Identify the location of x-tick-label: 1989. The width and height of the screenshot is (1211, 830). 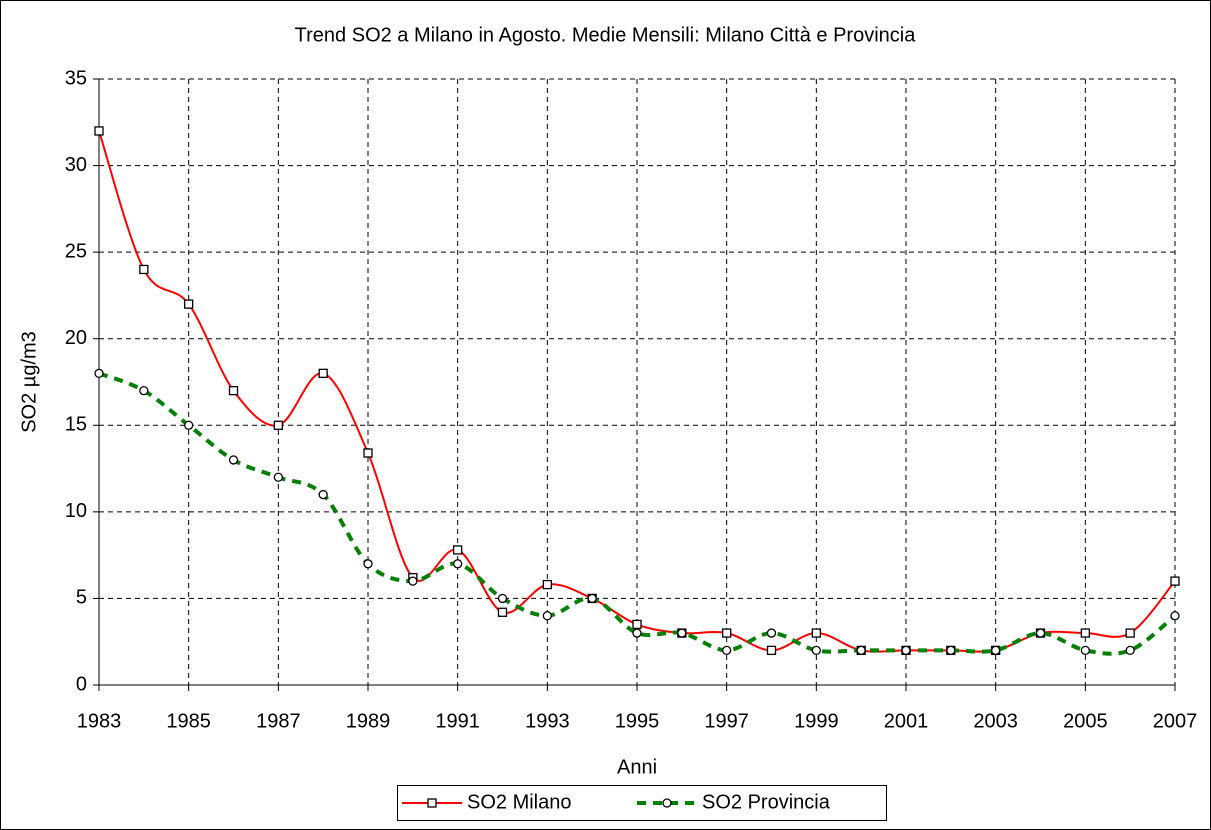
(368, 721).